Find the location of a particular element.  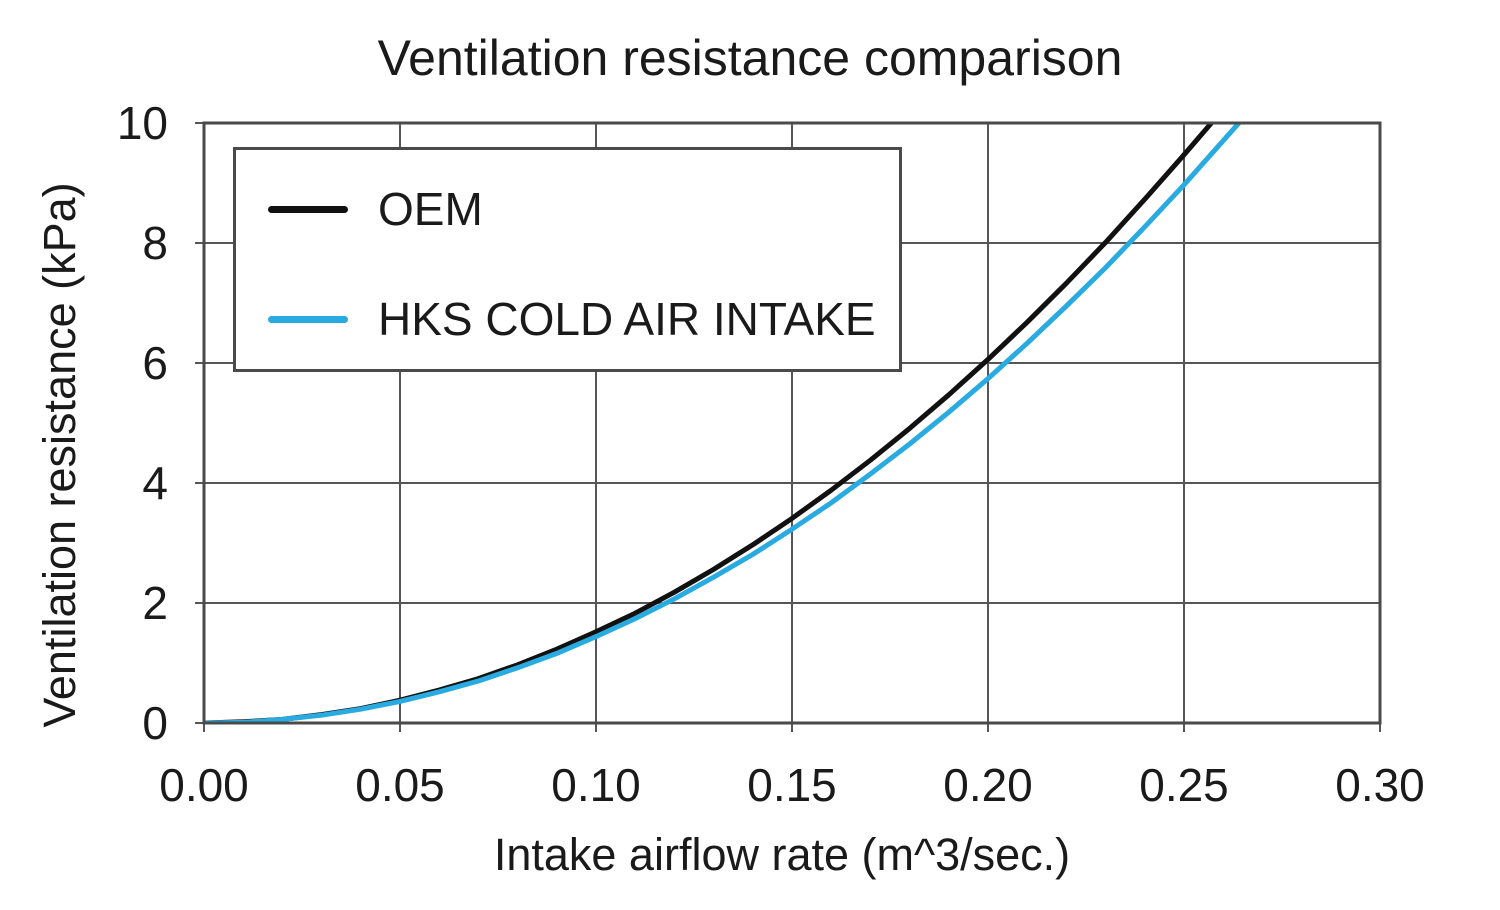

y-tick-label: 2 is located at coordinates (155, 603).